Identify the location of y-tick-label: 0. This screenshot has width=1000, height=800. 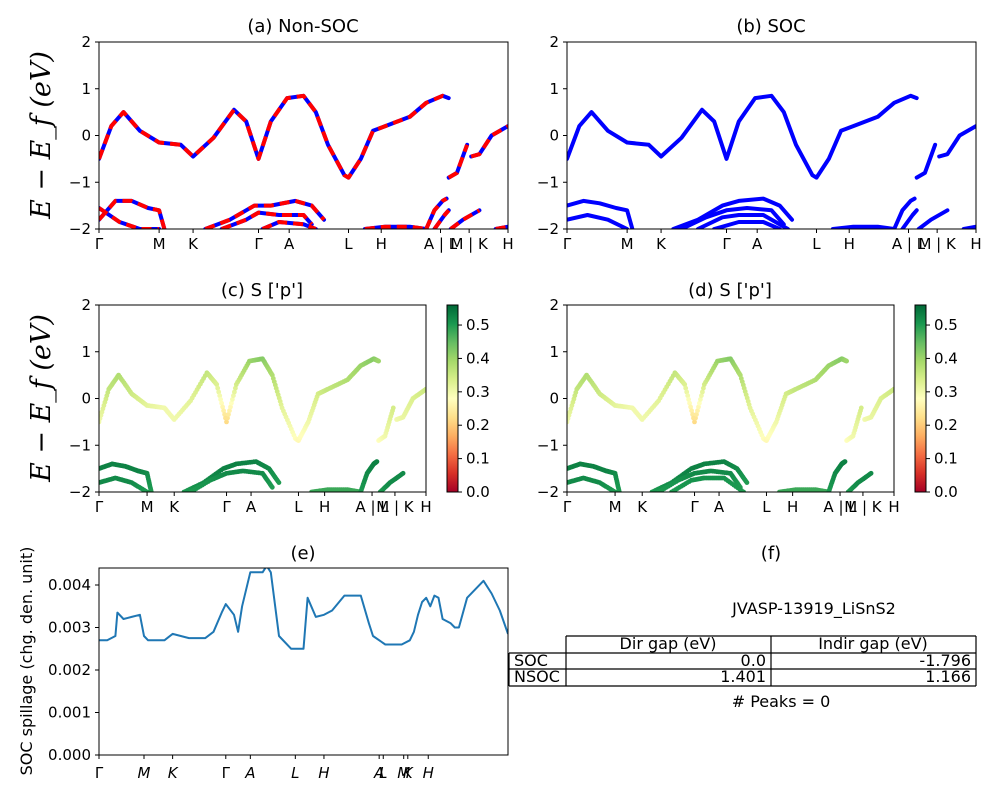
(554, 399).